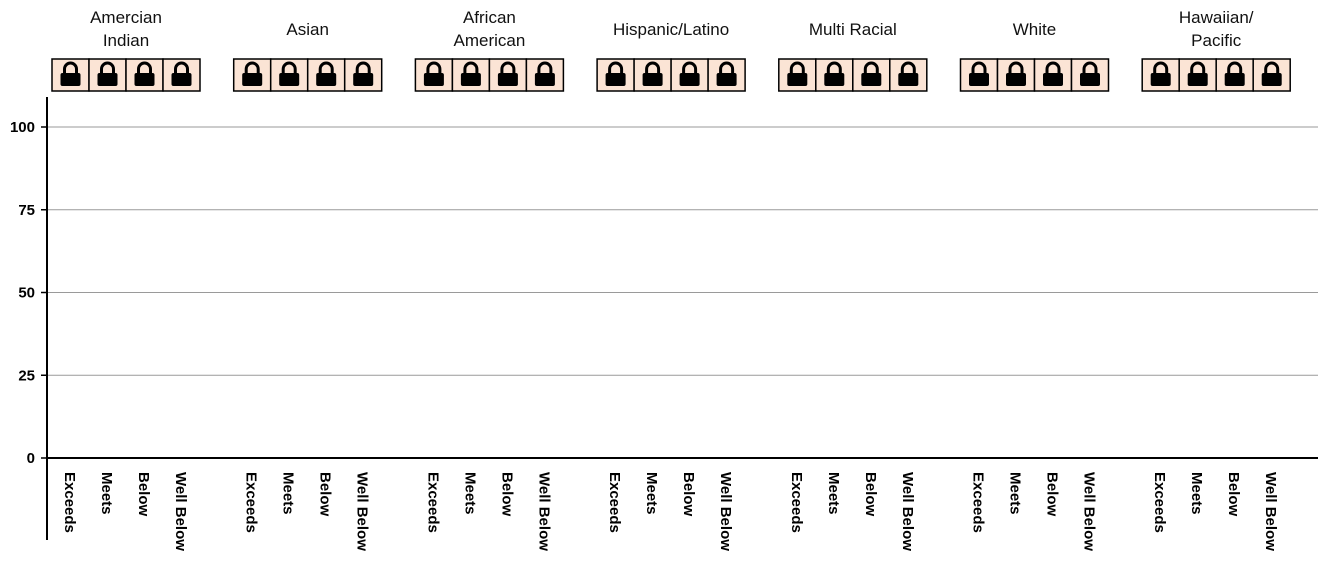  What do you see at coordinates (489, 40) in the screenshot?
I see `group-label: American` at bounding box center [489, 40].